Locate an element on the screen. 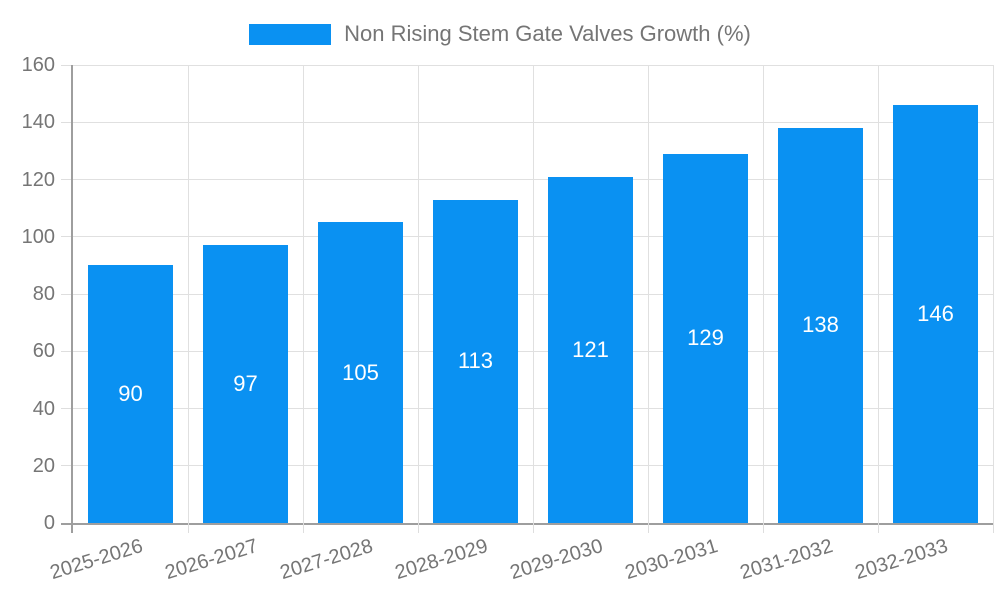  bar-value-label: 129 is located at coordinates (705, 338).